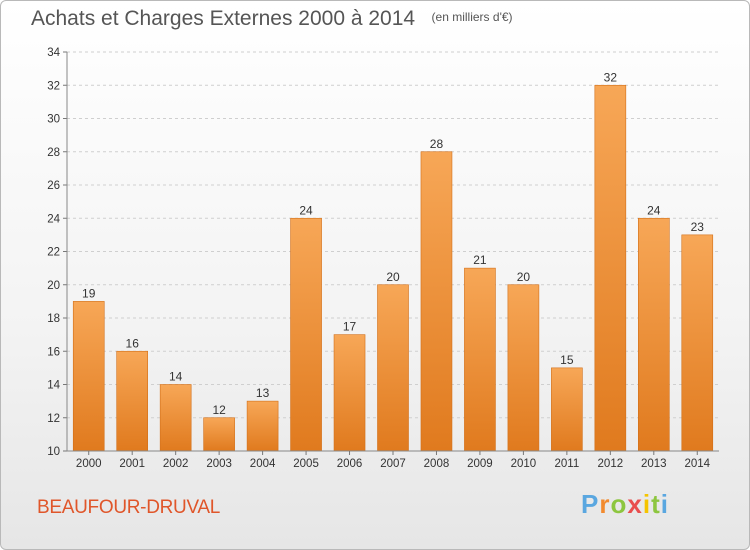 This screenshot has height=550, width=750. What do you see at coordinates (53, 452) in the screenshot?
I see `y-tick-label: 10` at bounding box center [53, 452].